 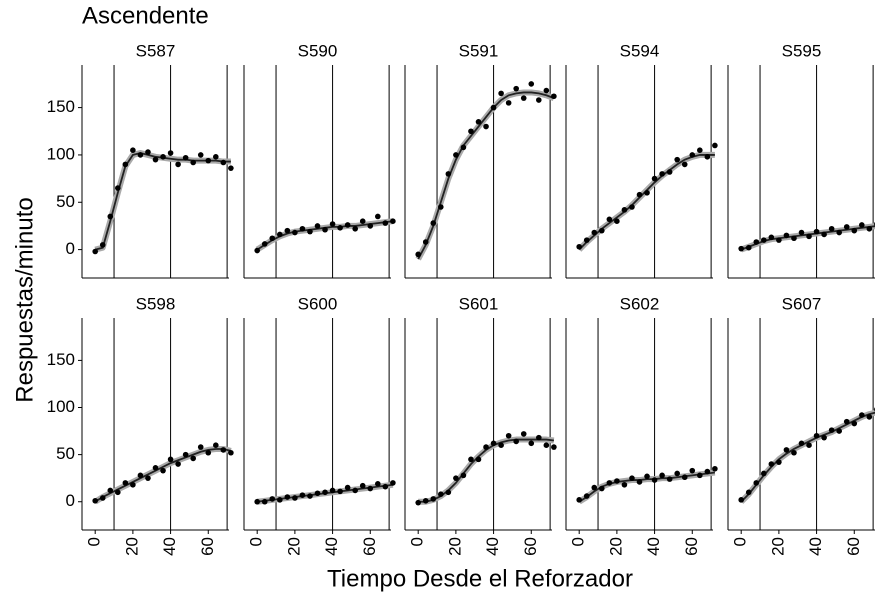 What do you see at coordinates (145, 15) in the screenshot?
I see `chart-title: Ascendente` at bounding box center [145, 15].